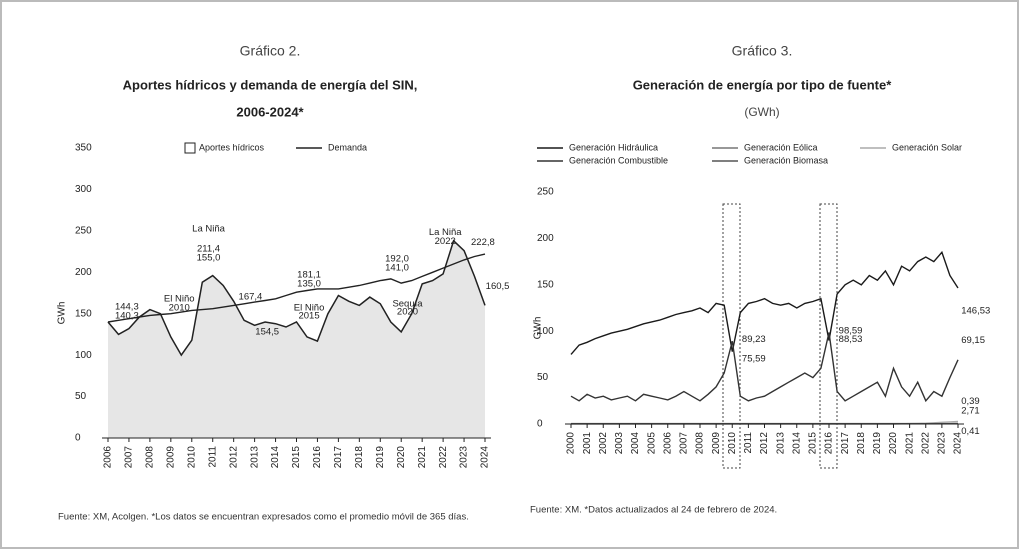  Describe the element at coordinates (308, 316) in the screenshot. I see `annotation: 2015` at that location.